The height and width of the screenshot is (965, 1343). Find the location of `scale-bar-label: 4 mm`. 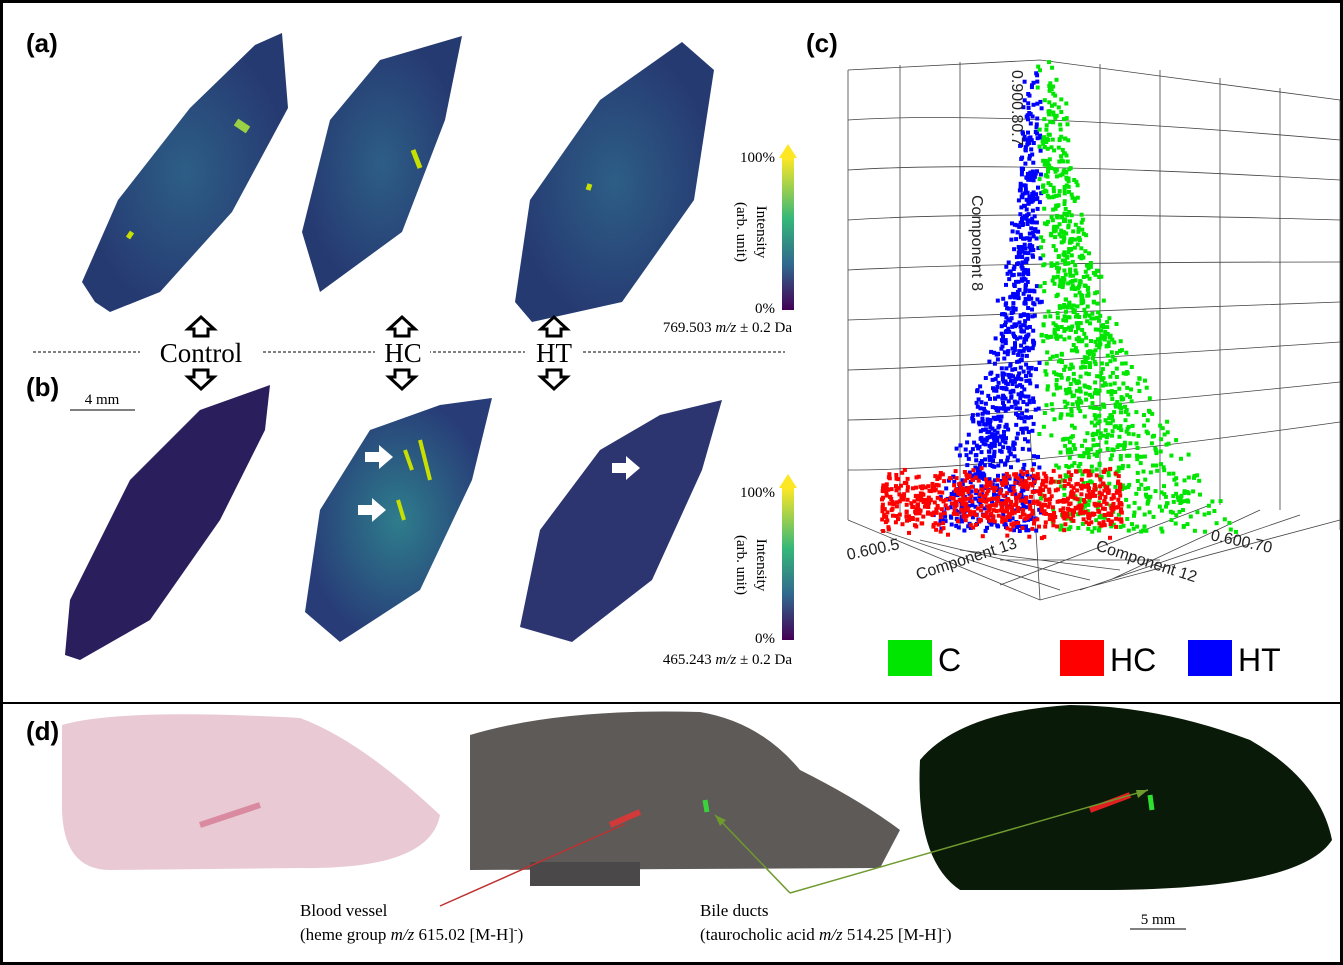

scale-bar-label: 4 mm is located at coordinates (102, 400).